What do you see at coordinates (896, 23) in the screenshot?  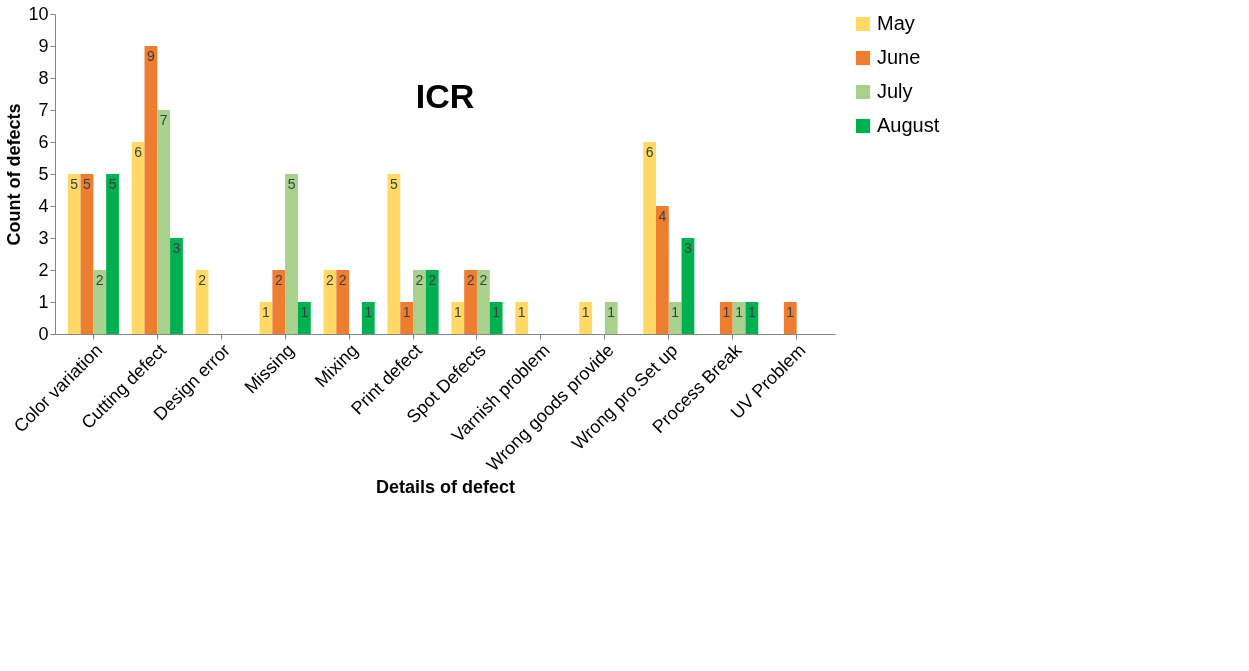 I see `legend-label: May` at bounding box center [896, 23].